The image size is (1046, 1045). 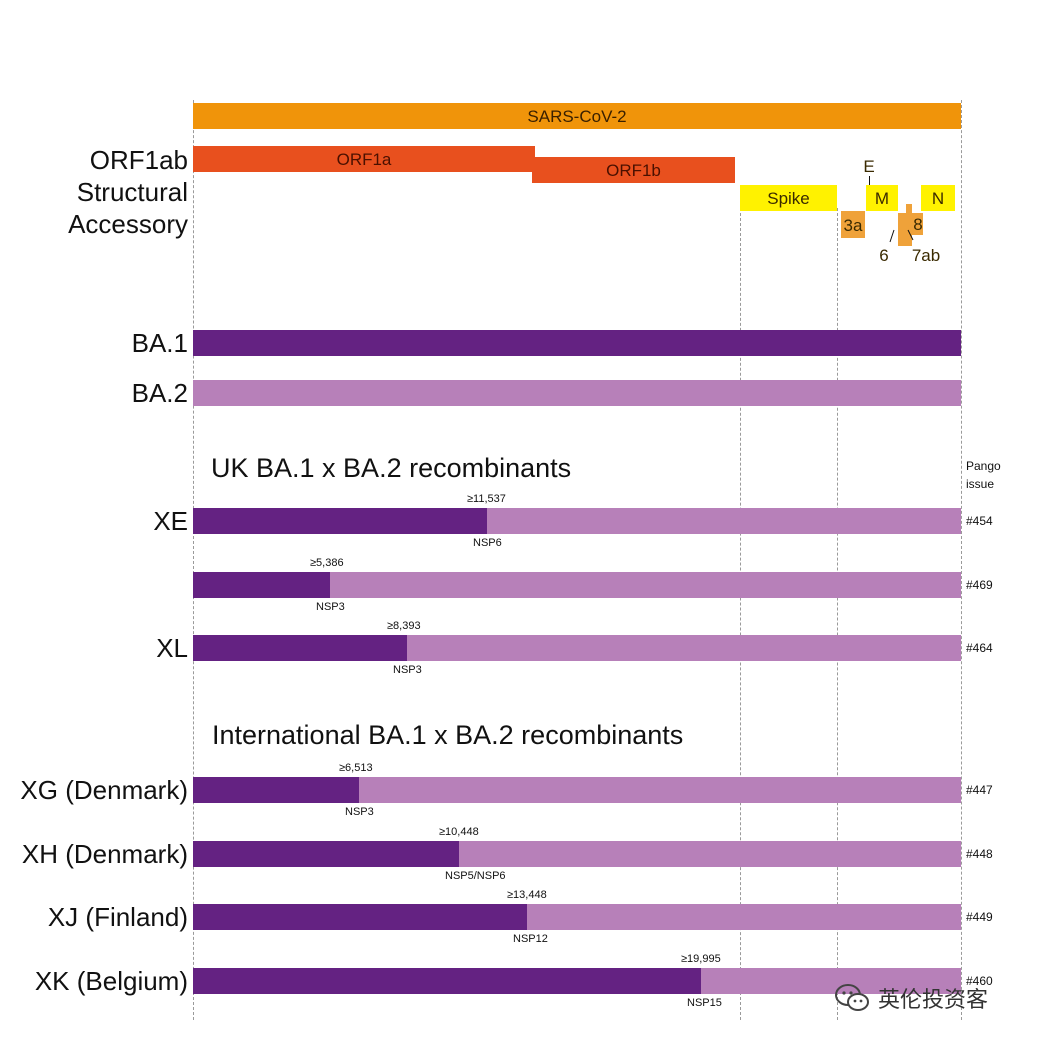 I want to click on pango-issue-number: #449, so click(x=979, y=917).